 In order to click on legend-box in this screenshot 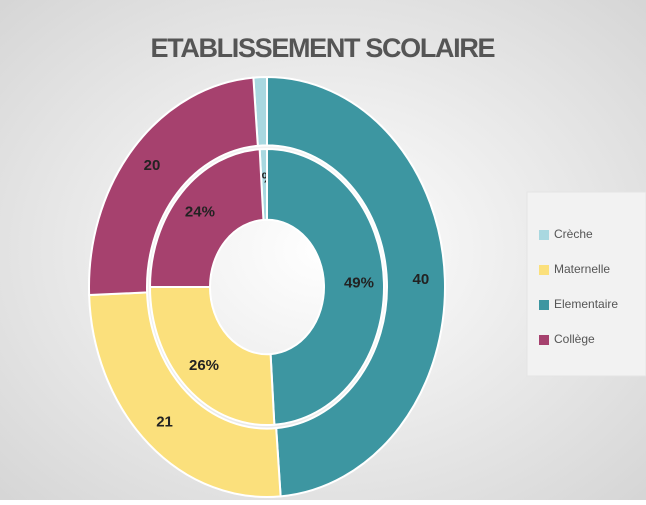, I will do `click(586, 284)`.